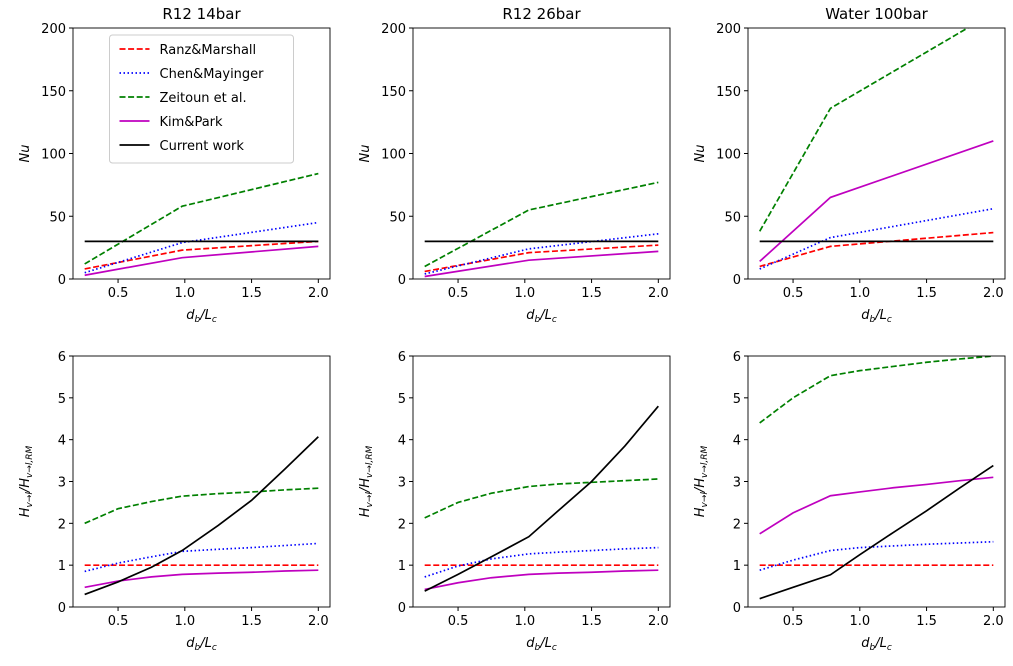 The image size is (1013, 666). Describe the element at coordinates (192, 122) in the screenshot. I see `legend-label: Kim&Park` at that location.